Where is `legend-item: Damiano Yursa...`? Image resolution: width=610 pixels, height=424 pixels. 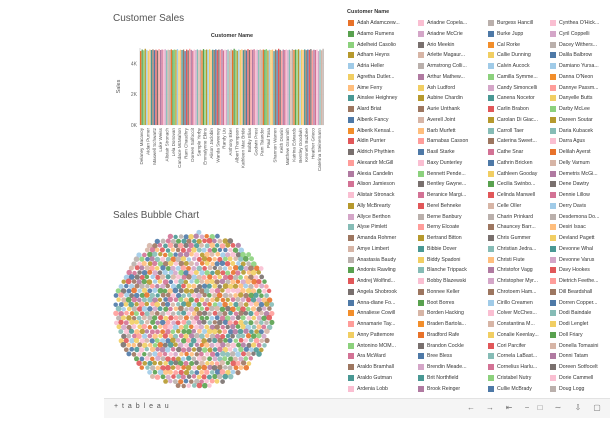 legend-item: Damiano Yursa... is located at coordinates (580, 66).